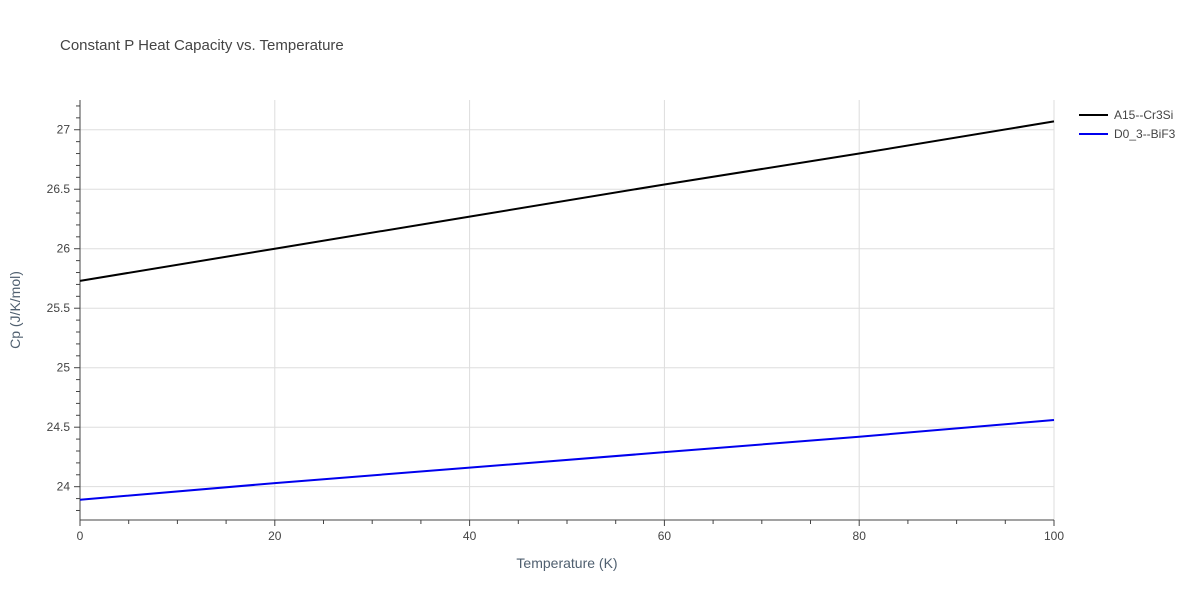 The height and width of the screenshot is (605, 1200). Describe the element at coordinates (59, 427) in the screenshot. I see `y-tick-label: 24.5` at that location.